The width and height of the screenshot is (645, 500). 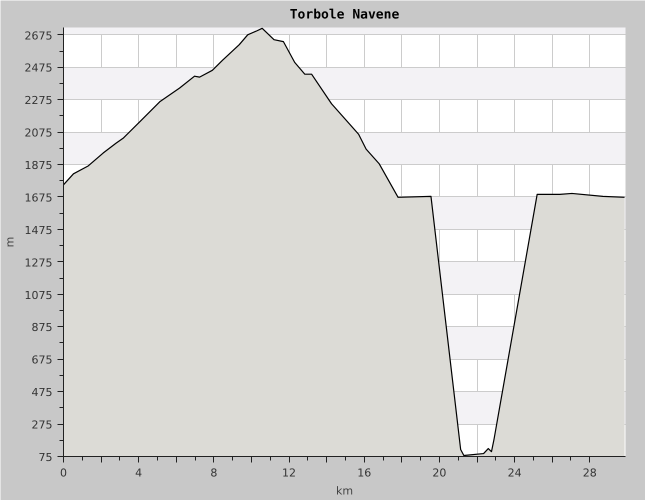 What do you see at coordinates (138, 473) in the screenshot?
I see `x-tick-label: 4` at bounding box center [138, 473].